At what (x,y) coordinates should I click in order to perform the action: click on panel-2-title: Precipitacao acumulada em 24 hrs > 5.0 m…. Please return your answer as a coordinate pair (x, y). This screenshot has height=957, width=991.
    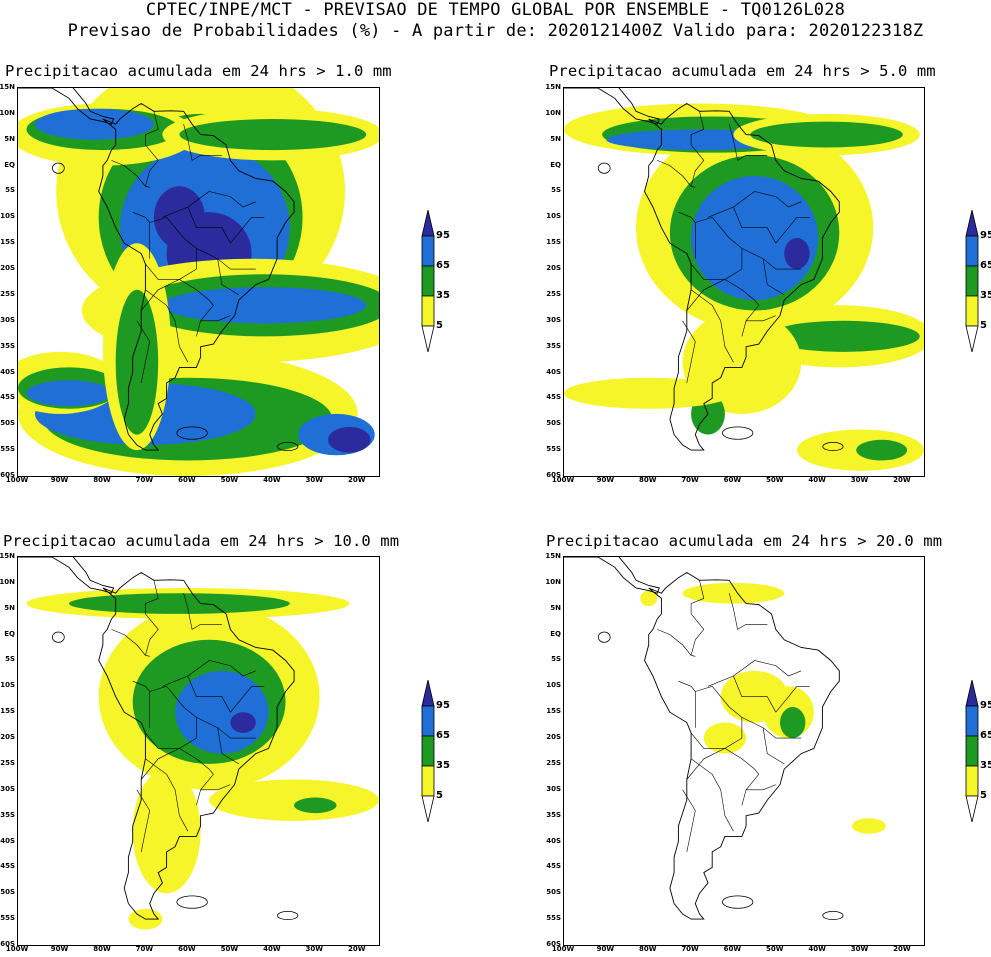
    Looking at the image, I should click on (742, 71).